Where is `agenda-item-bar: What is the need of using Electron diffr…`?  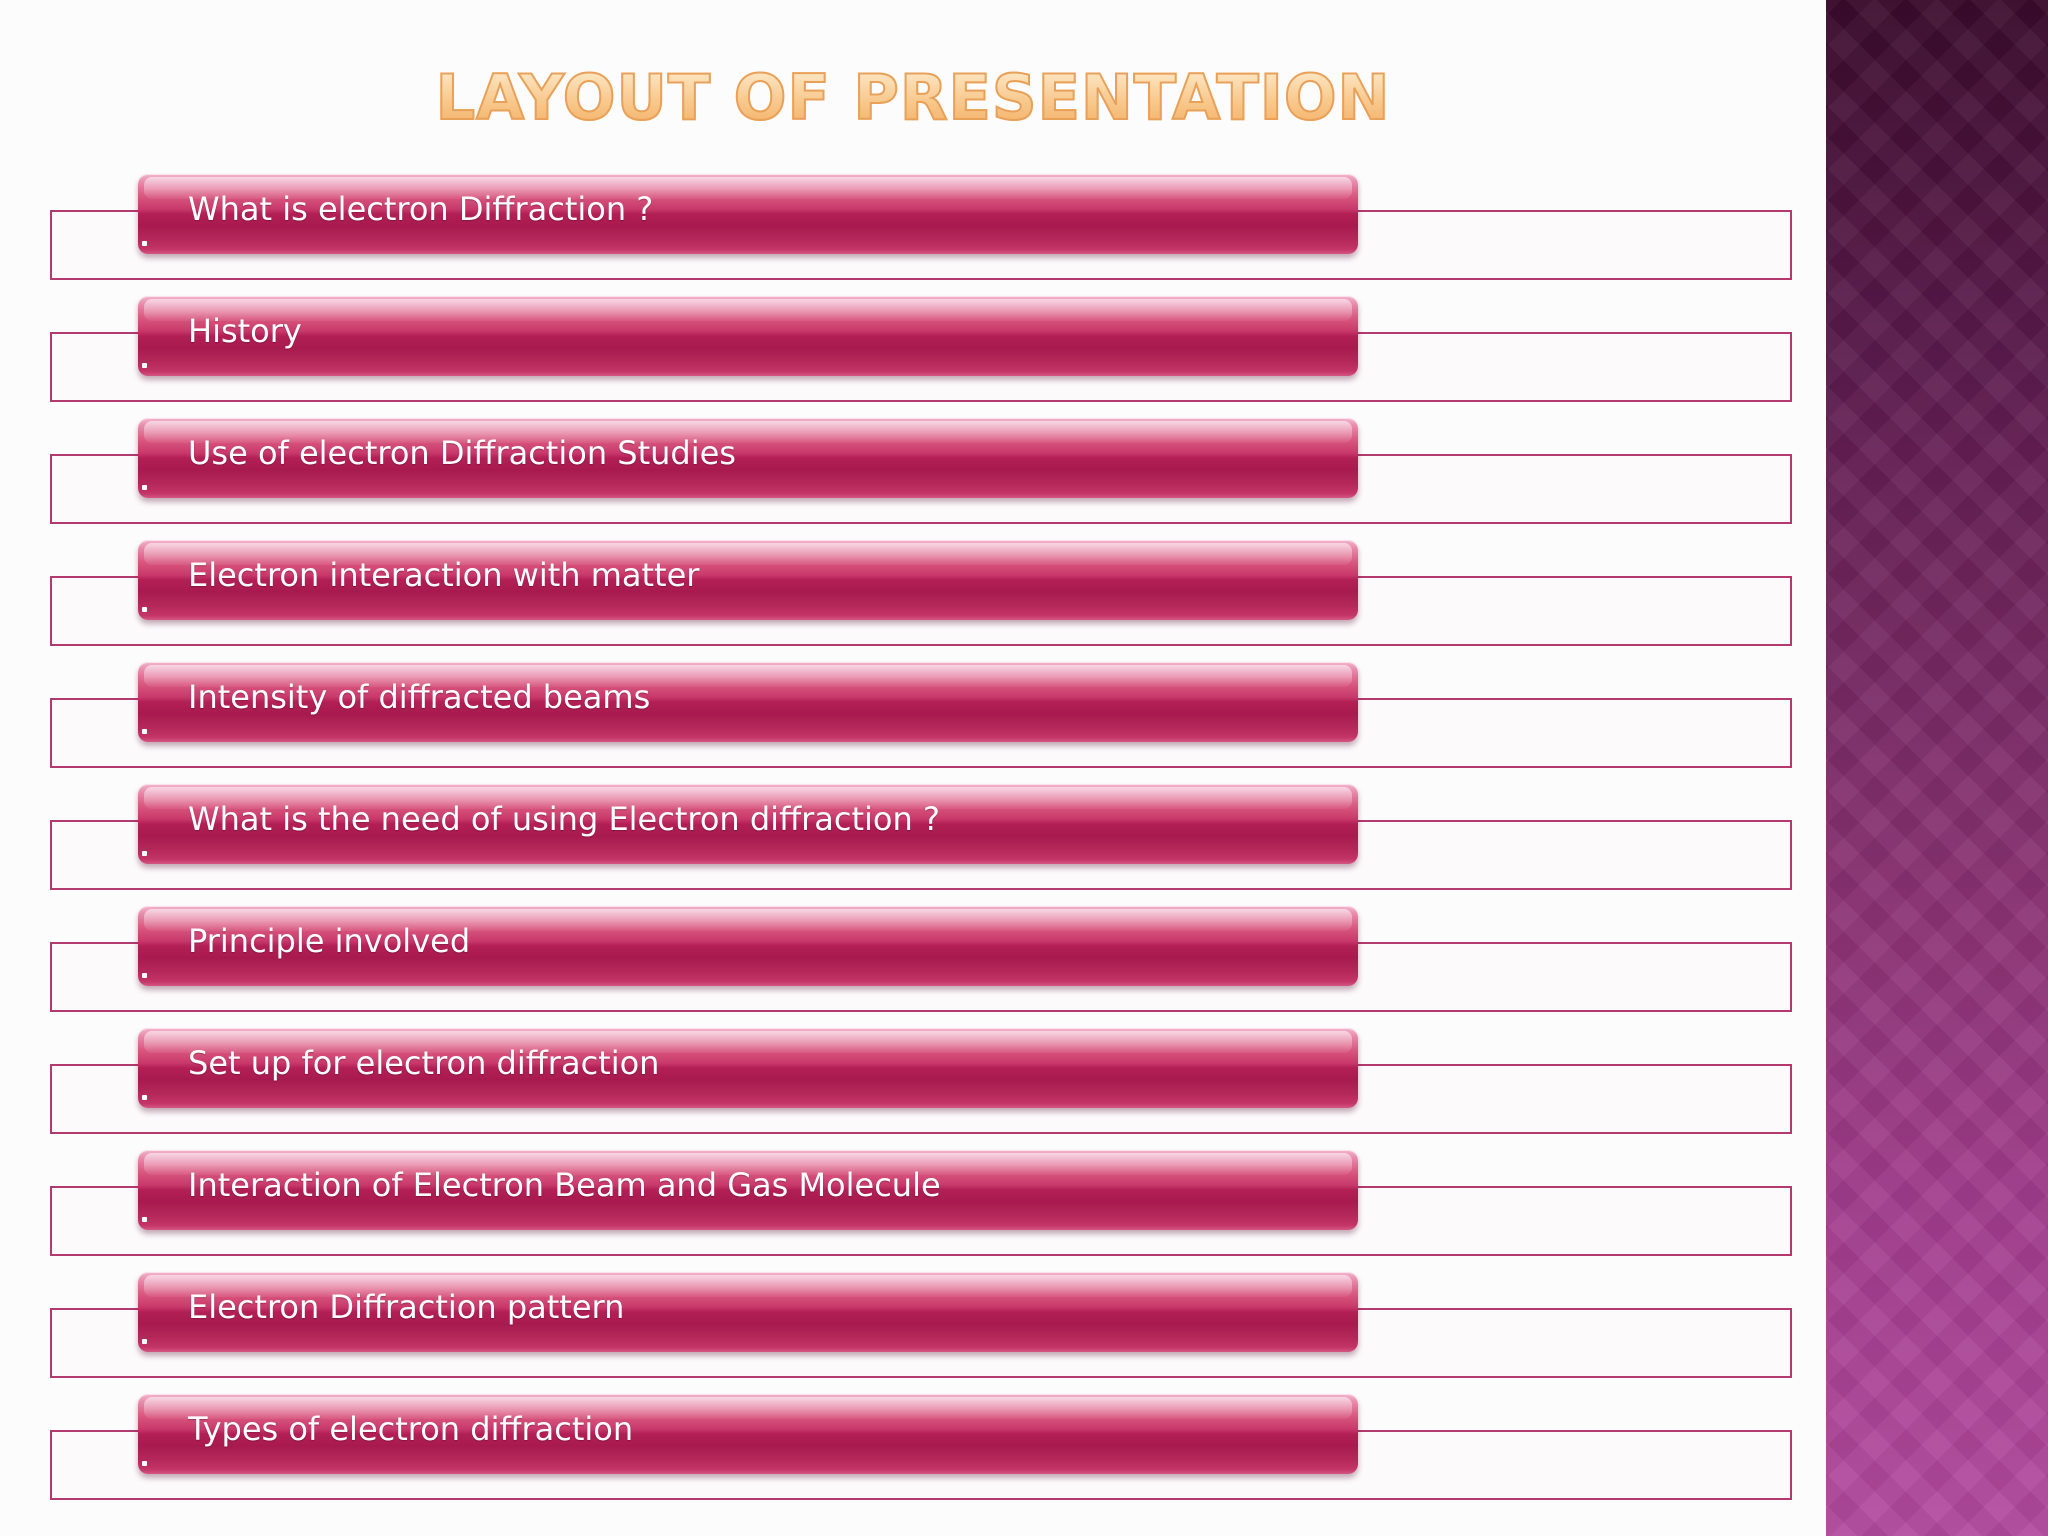
agenda-item-bar: What is the need of using Electron diffr… is located at coordinates (748, 824).